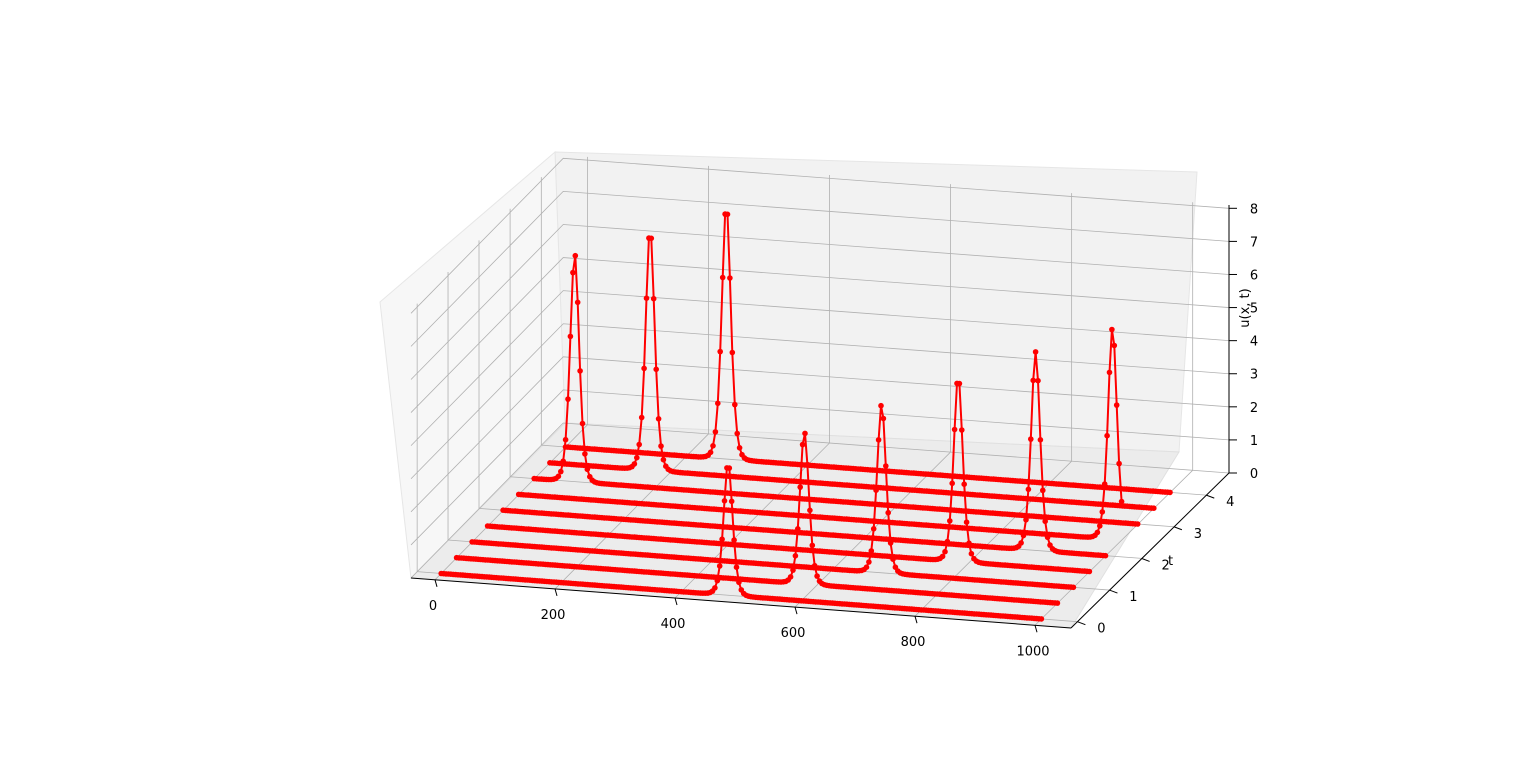  I want to click on t-axis-line, so click(1150, 550).